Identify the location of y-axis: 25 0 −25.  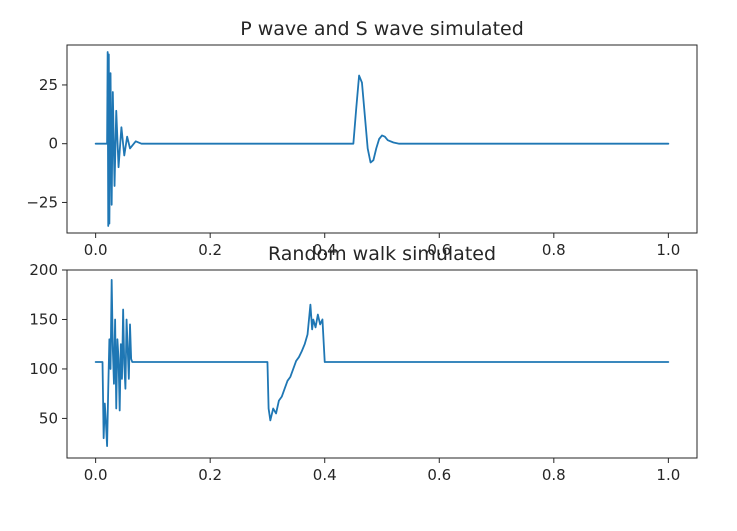
(46, 143).